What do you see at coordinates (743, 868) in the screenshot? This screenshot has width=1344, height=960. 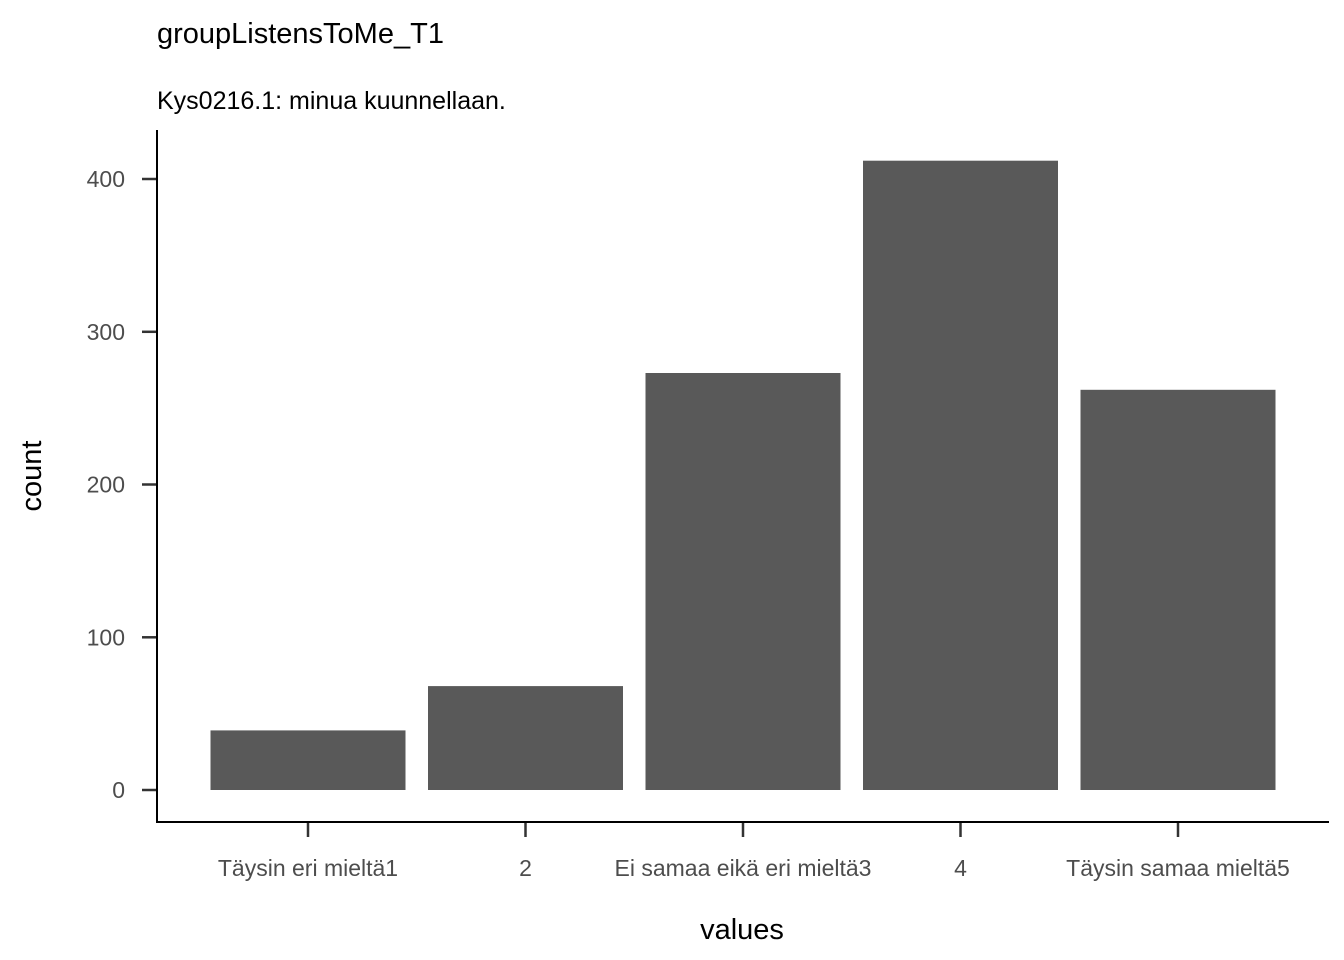 I see `x-tick-label-3: Ei samaa eikä eri mieltä3` at bounding box center [743, 868].